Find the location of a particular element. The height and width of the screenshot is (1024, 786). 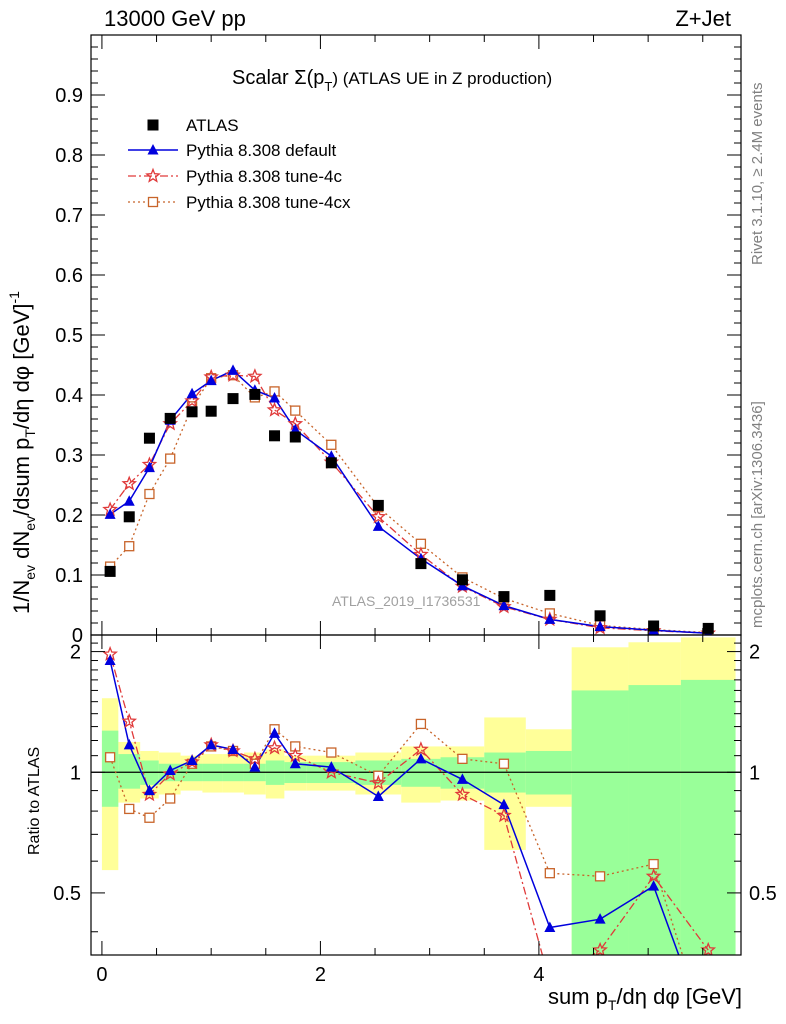

y-tick-label: 0.9 is located at coordinates (69, 96).